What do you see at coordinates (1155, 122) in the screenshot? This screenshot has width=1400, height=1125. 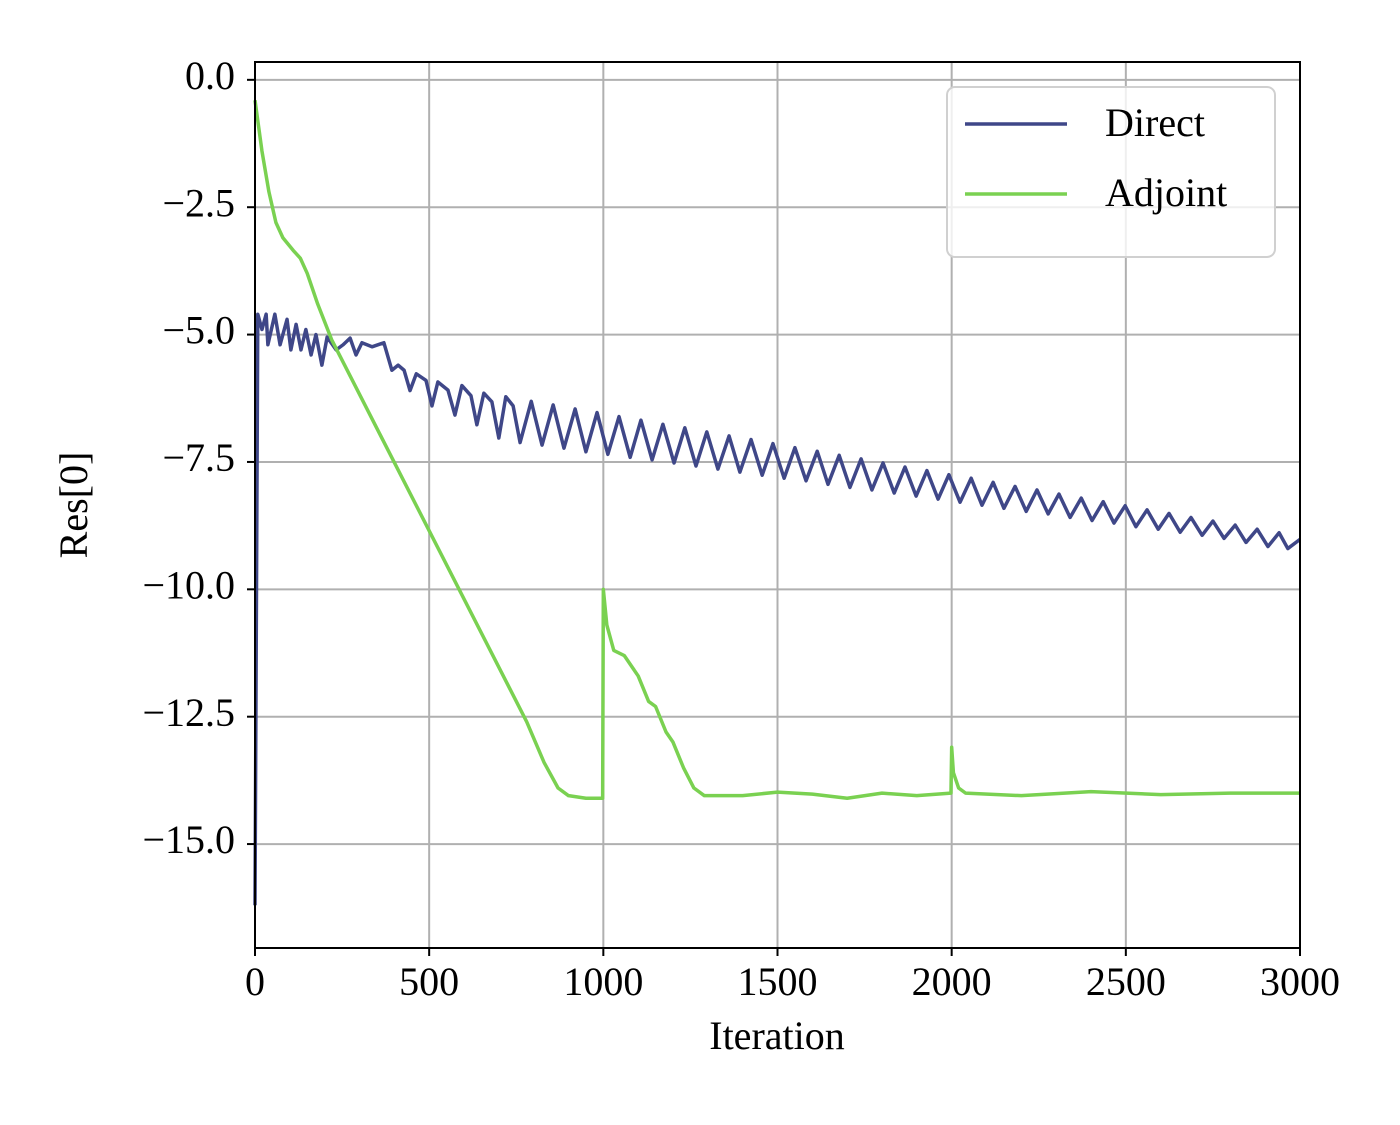 I see `legend-label: Direct` at bounding box center [1155, 122].